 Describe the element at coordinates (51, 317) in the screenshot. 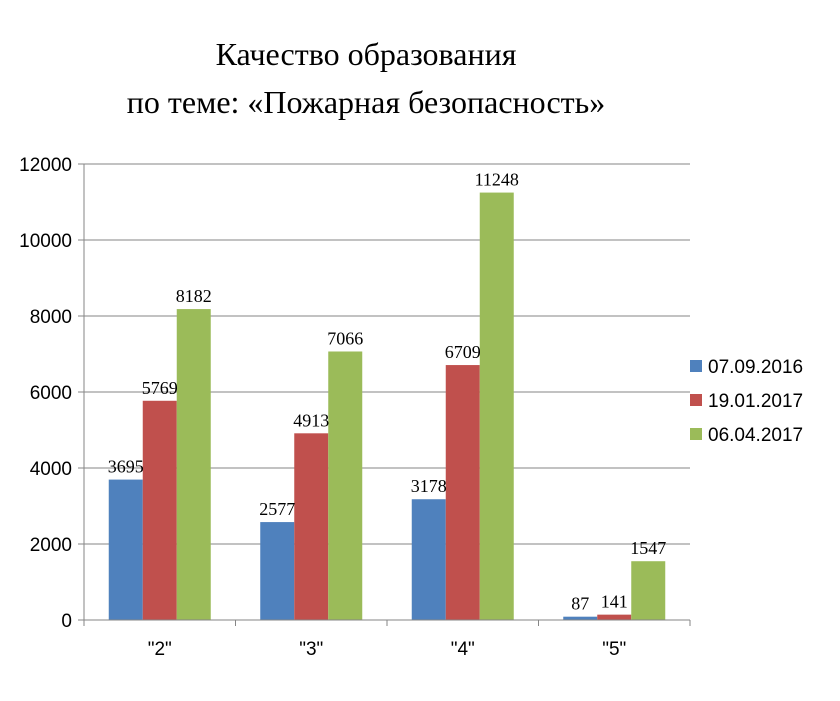

I see `y-tick-label: 8000` at that location.